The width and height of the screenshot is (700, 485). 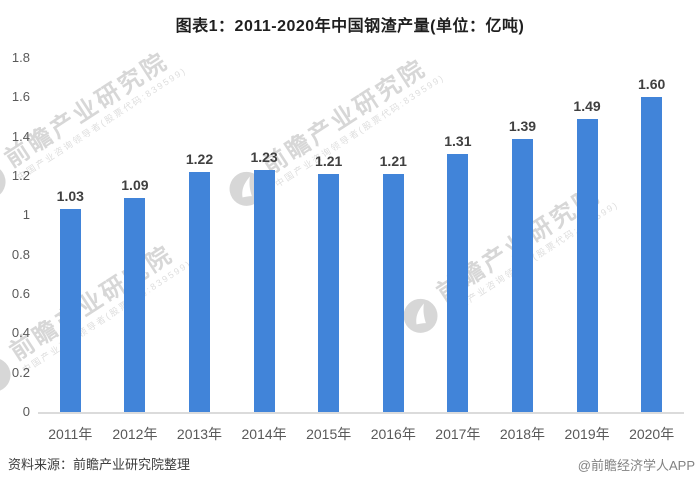 I want to click on y-tick-label: 0.6, so click(x=20, y=293).